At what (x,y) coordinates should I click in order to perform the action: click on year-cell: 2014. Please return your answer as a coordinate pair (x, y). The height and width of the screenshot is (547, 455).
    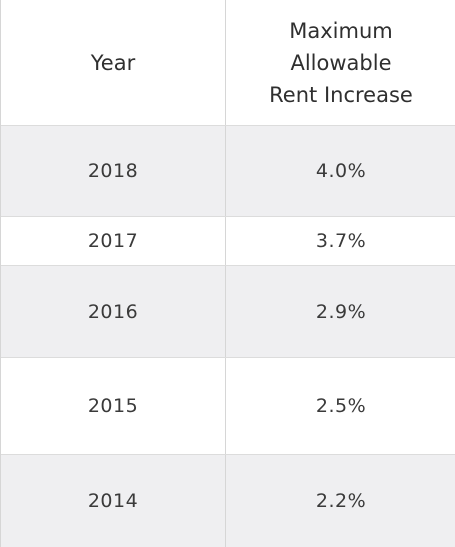
    Looking at the image, I should click on (113, 501).